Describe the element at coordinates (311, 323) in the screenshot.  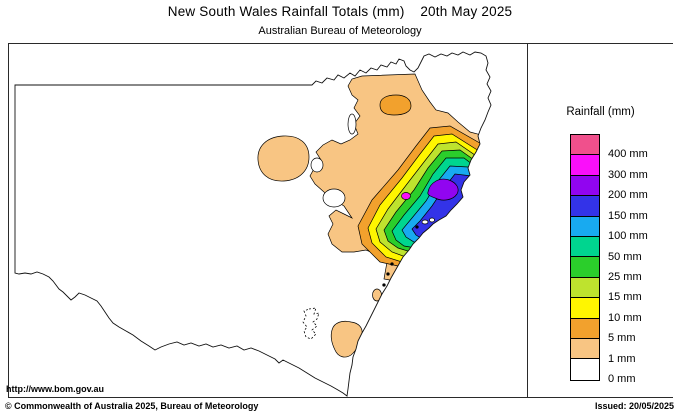
I see `act-border` at that location.